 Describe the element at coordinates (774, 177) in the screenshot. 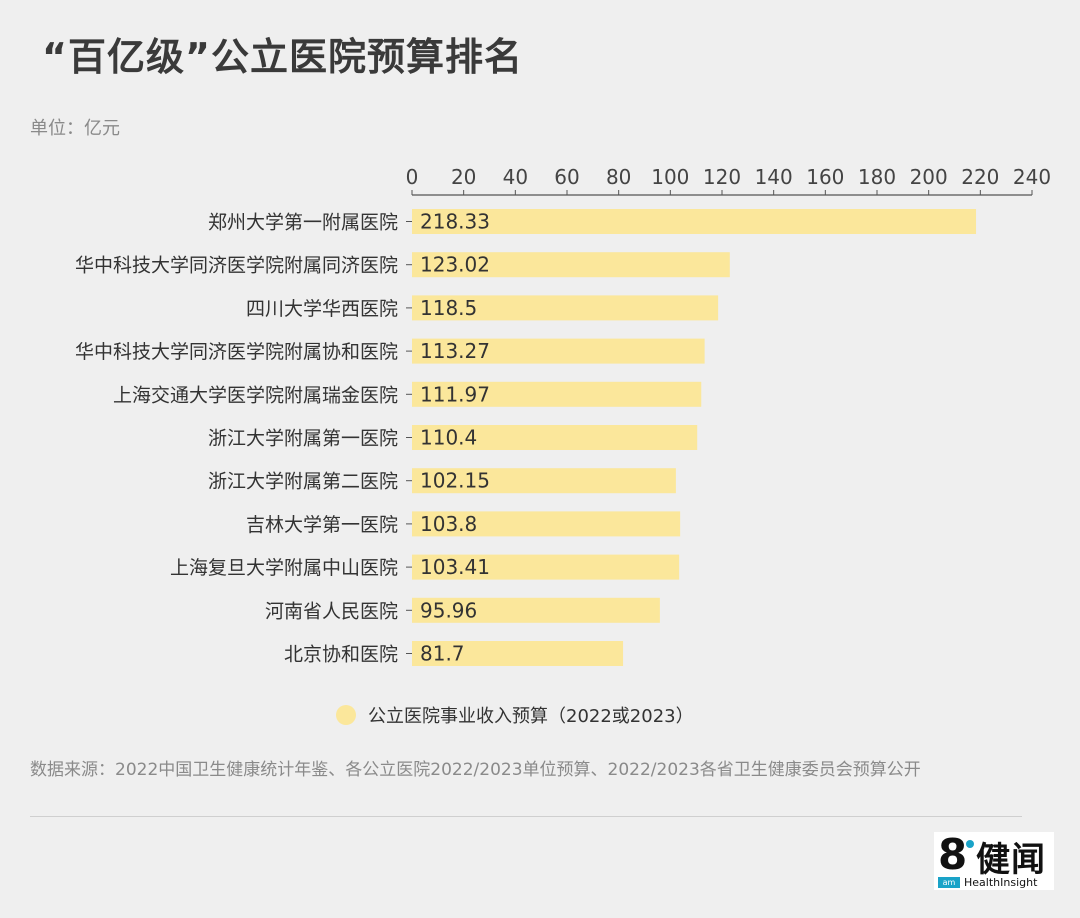

I see `x-tick-label: 140` at that location.